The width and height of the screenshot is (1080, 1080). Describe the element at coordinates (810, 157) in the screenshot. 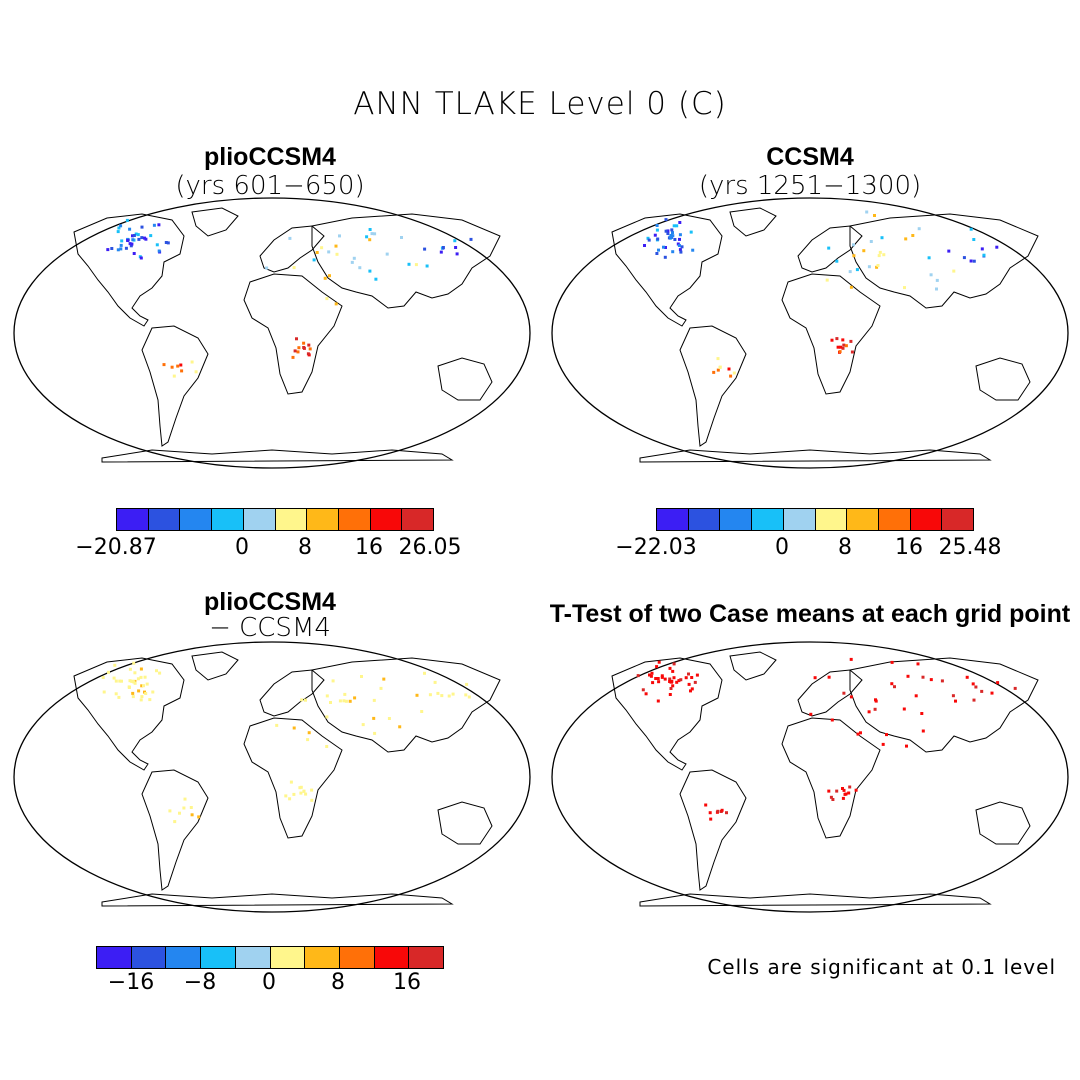

I see `panel-title-top-right: CCSM4` at that location.